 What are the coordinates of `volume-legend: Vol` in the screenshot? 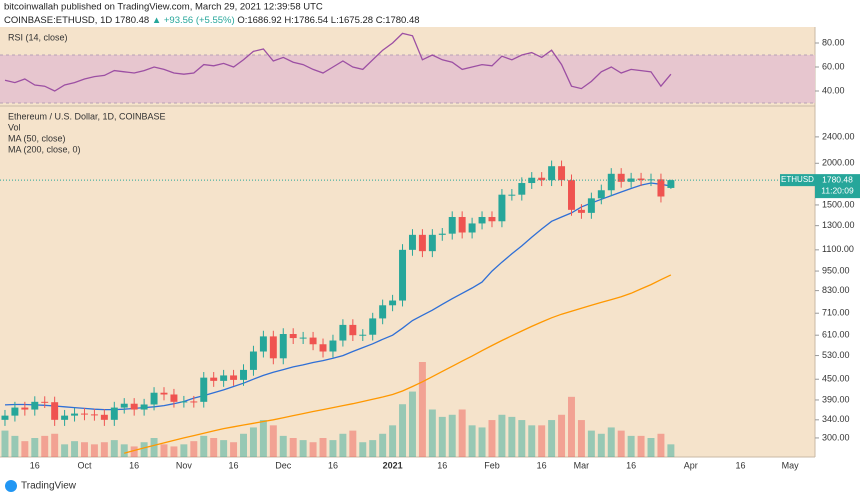 It's located at (14, 127).